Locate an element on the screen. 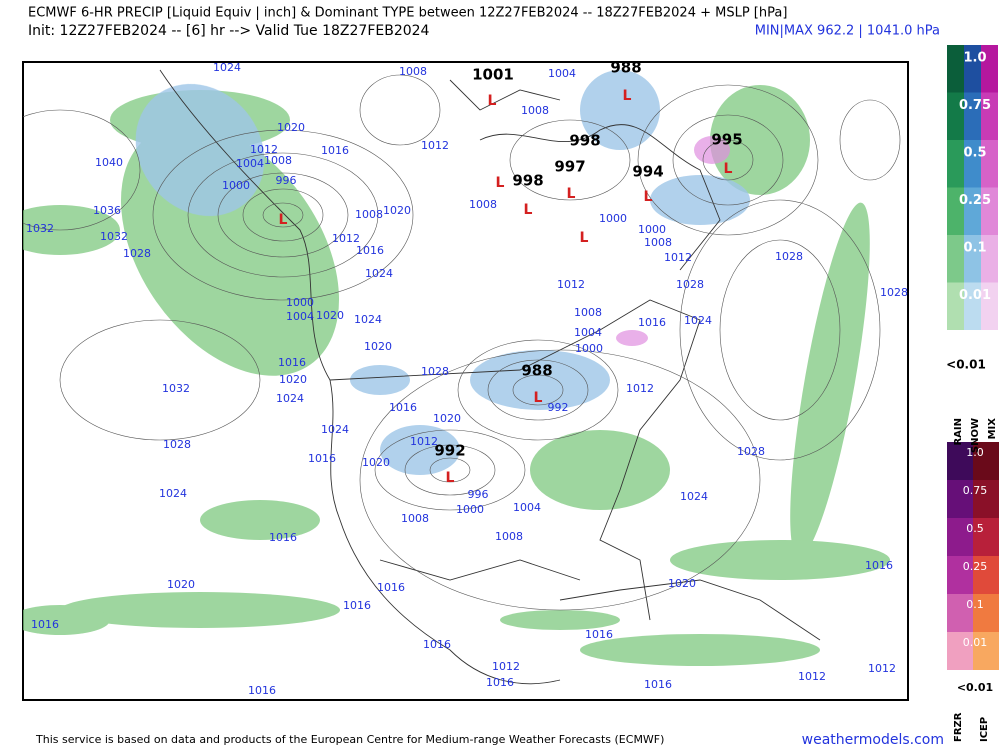 The image size is (1000, 754). legend-min: <0.01 is located at coordinates (975, 687).